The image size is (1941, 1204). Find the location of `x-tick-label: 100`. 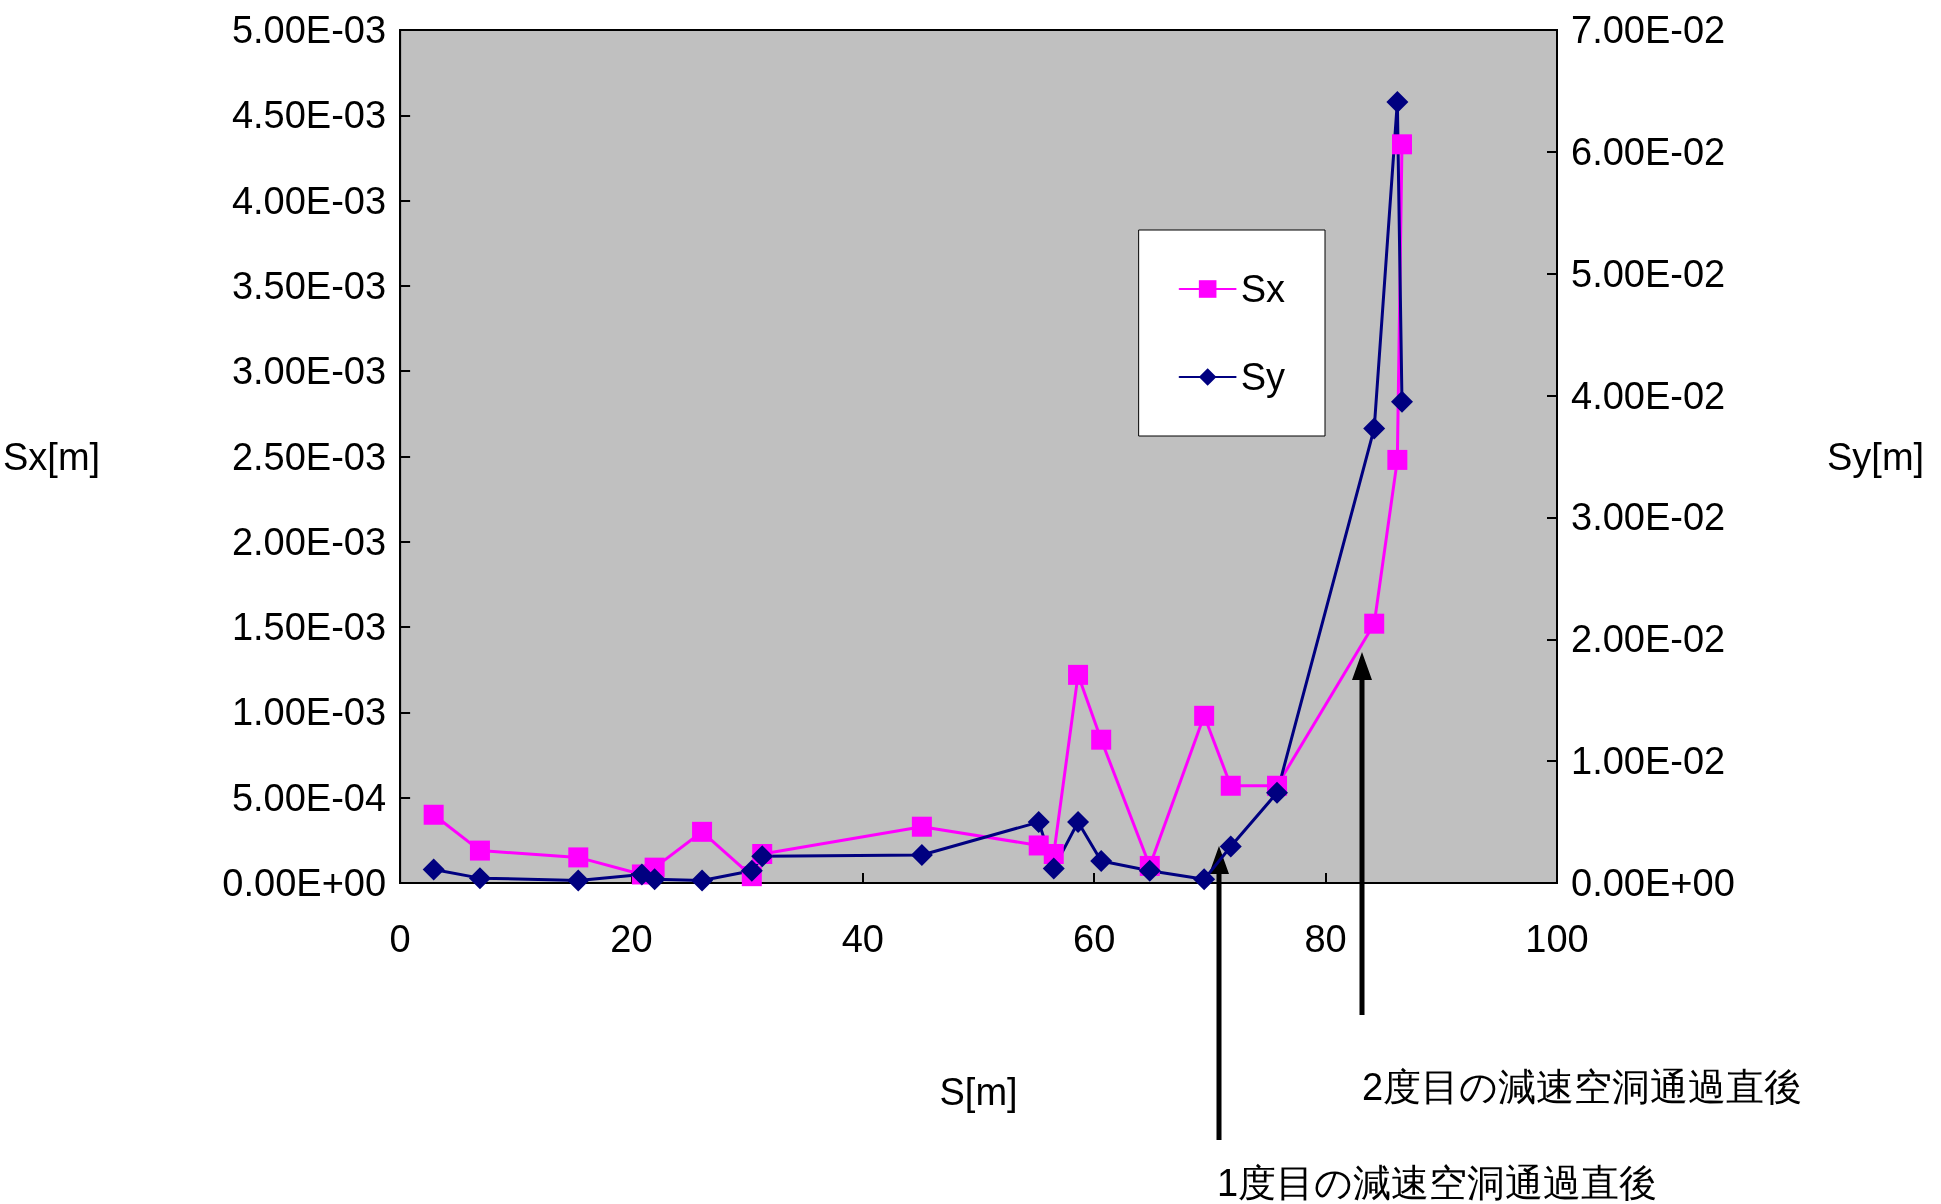

x-tick-label: 100 is located at coordinates (1557, 939).